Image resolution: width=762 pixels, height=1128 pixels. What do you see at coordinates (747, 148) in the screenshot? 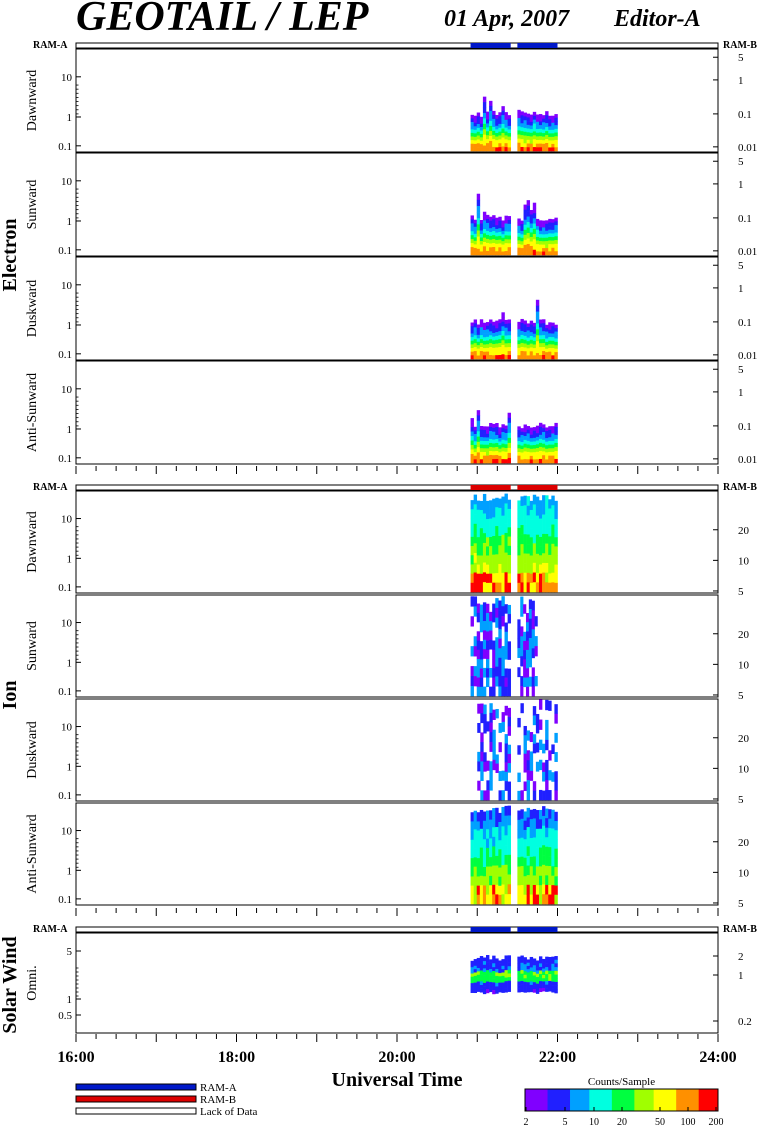
I see `right-tick-label: 0.01` at bounding box center [747, 148].